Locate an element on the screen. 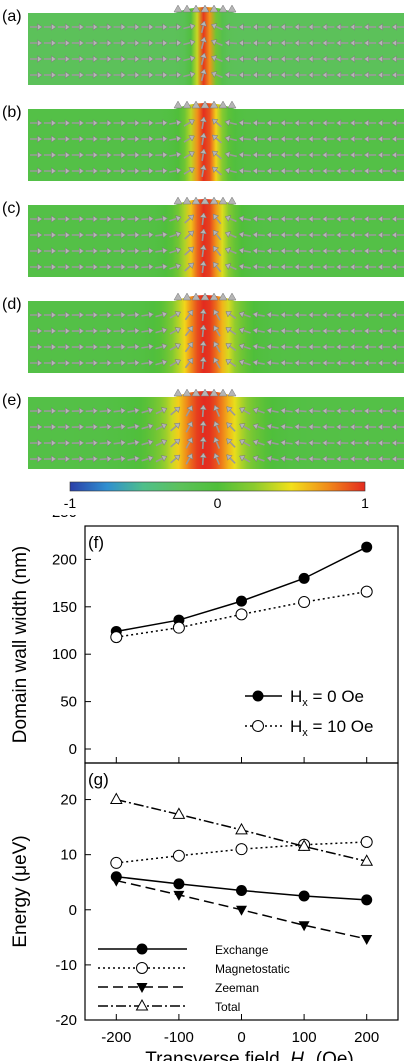 The height and width of the screenshot is (1061, 407). panel-label: (e) is located at coordinates (12, 400).